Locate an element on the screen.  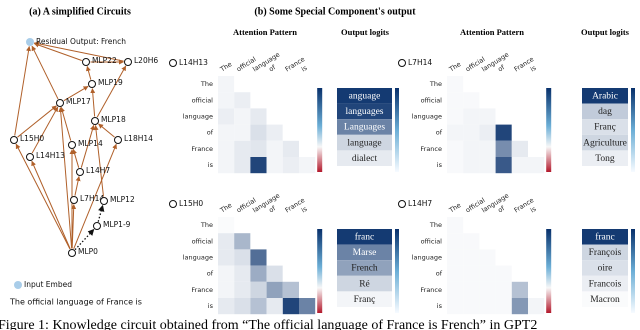
node-label: MLP22 is located at coordinates (104, 60).